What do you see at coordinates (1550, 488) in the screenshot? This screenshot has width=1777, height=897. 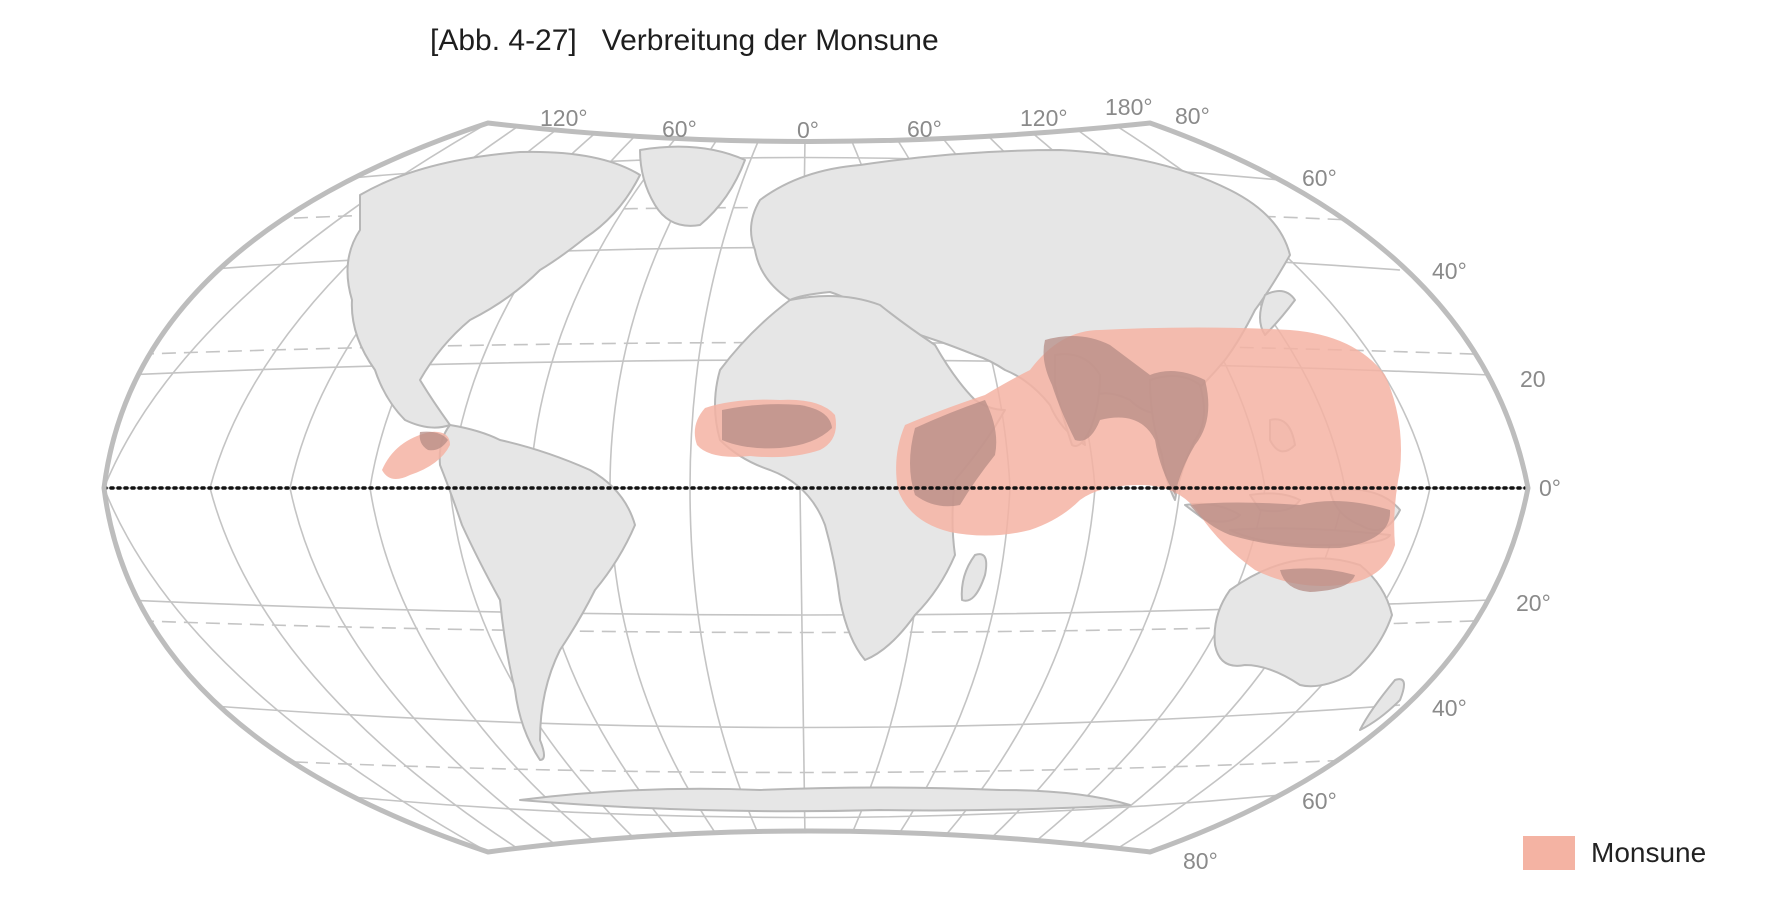 I see `label-right-3: 0°` at bounding box center [1550, 488].